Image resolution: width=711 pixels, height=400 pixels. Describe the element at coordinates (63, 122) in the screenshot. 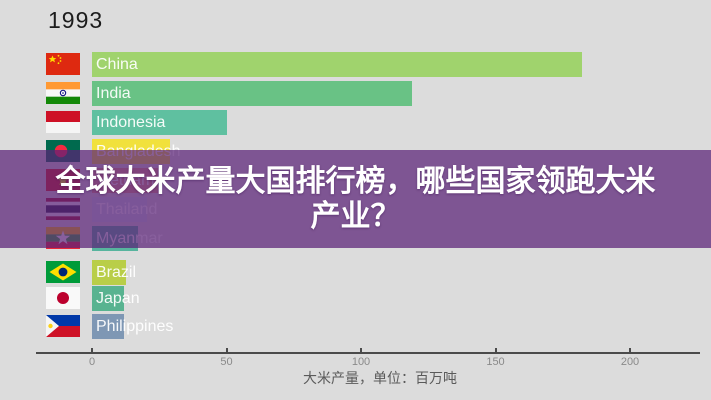

I see `indonesia-flag-icon` at that location.